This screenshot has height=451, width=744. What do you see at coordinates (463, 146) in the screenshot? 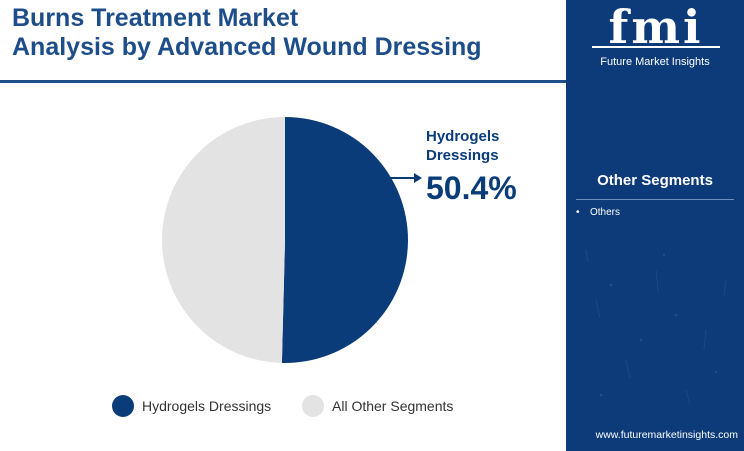
I see `callout-label: Hydrogels Dressings` at bounding box center [463, 146].